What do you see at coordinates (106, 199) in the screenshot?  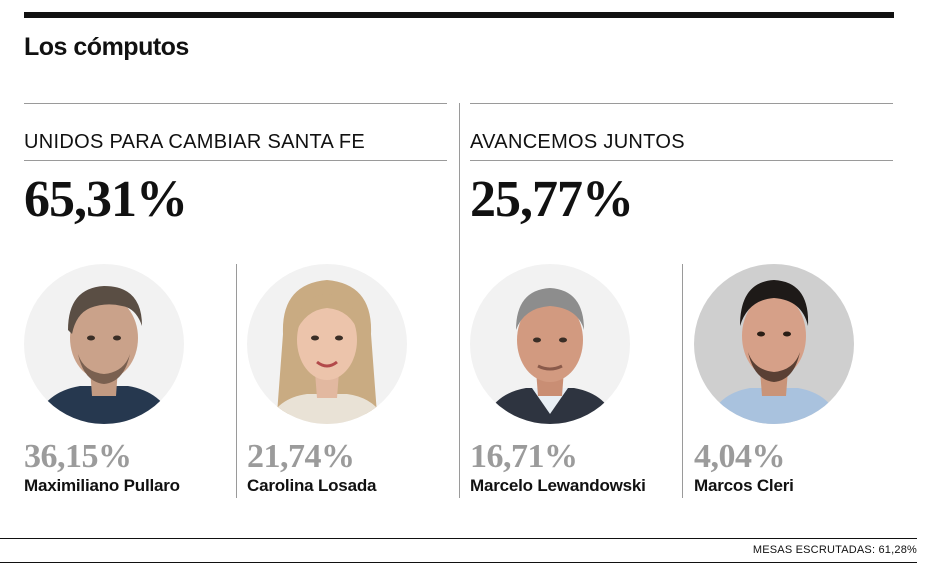 I see `party-percentage: 65,31%` at bounding box center [106, 199].